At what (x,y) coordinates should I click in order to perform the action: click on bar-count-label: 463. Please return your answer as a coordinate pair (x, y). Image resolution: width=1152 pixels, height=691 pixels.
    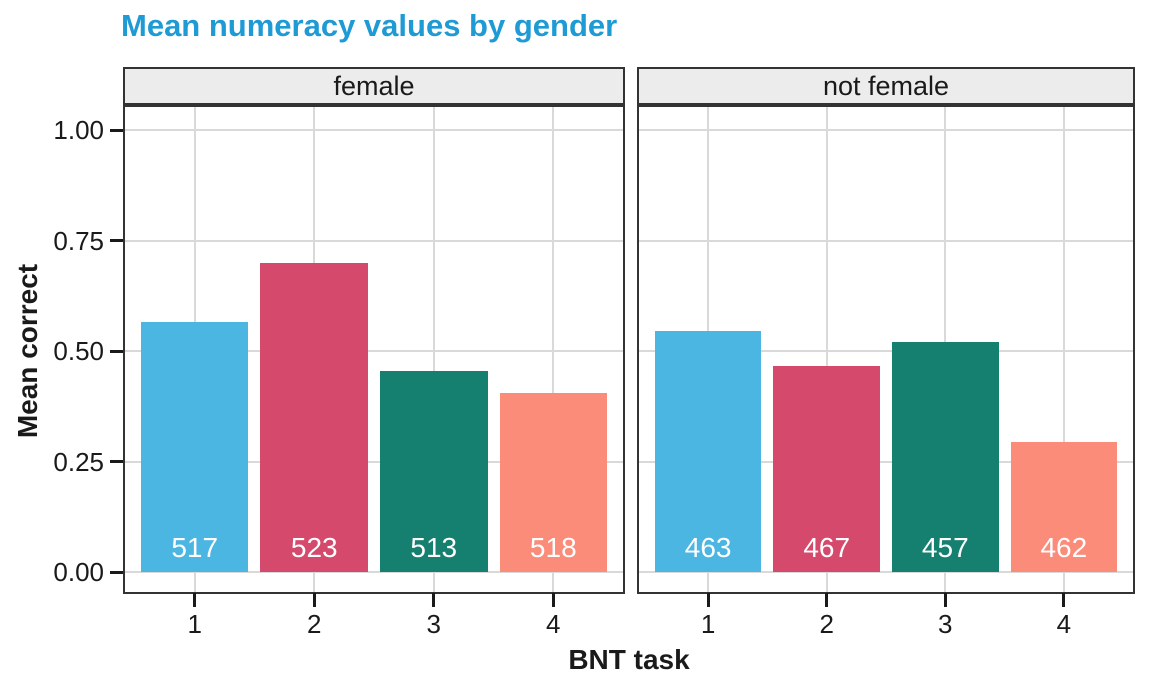
    Looking at the image, I should click on (708, 547).